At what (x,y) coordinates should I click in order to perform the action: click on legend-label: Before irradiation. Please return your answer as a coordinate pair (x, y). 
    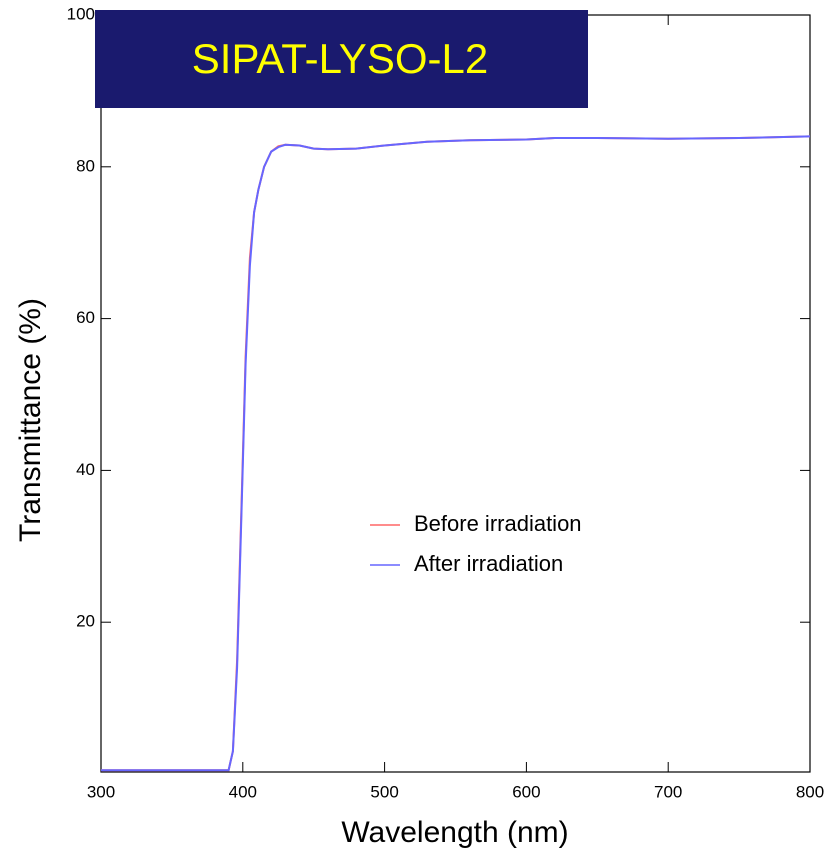
    Looking at the image, I should click on (498, 523).